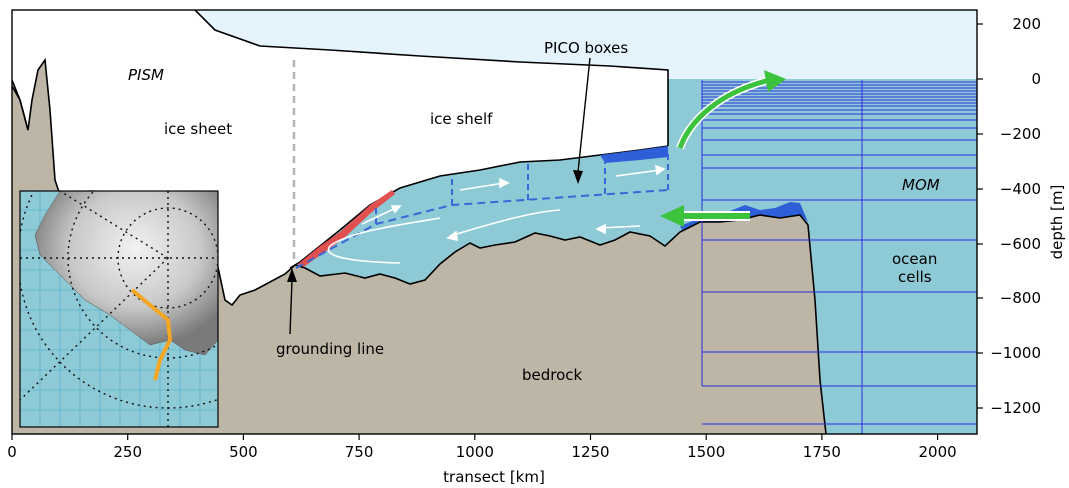 The image size is (1069, 488). Describe the element at coordinates (634, 154) in the screenshot. I see `melt-zone-front` at that location.